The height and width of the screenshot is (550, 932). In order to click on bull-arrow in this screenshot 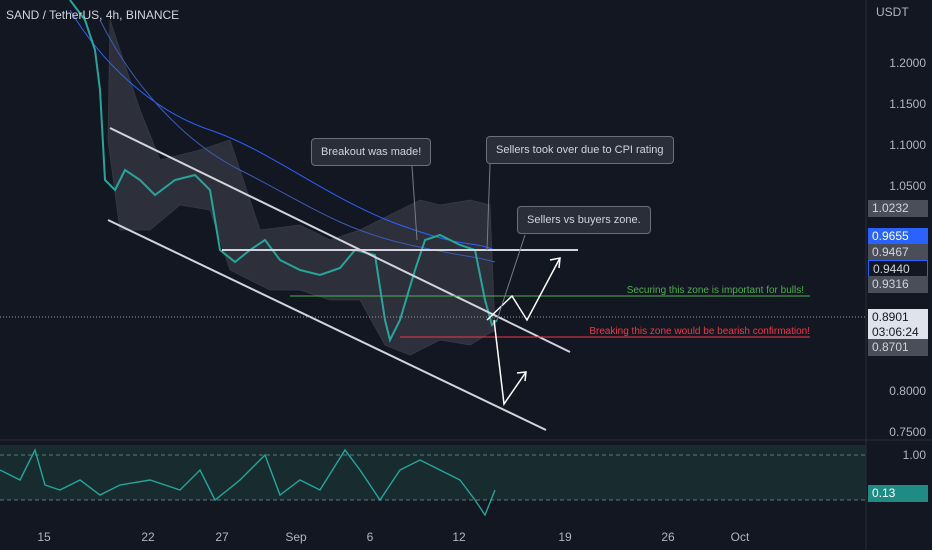, I will do `click(523, 289)`.